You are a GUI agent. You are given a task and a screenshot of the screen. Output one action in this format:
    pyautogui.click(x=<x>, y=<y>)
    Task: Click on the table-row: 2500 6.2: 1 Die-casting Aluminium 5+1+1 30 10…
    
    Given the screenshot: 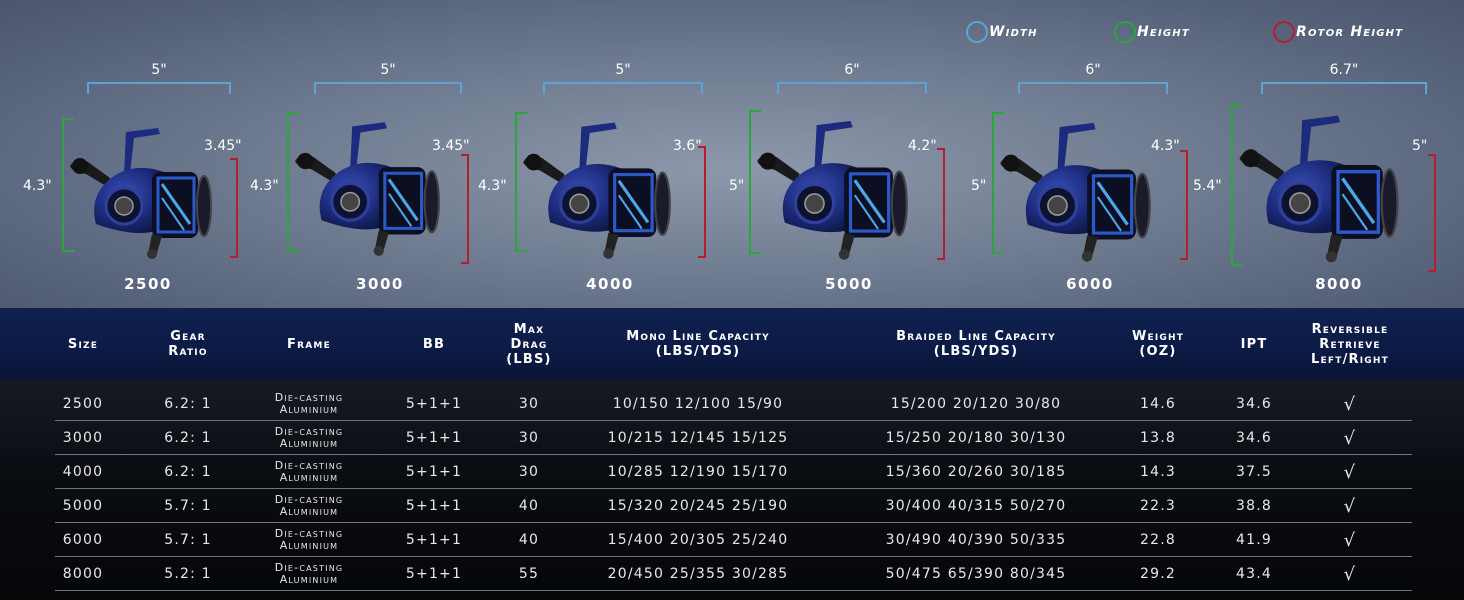 What is the action you would take?
    pyautogui.click(x=733, y=404)
    